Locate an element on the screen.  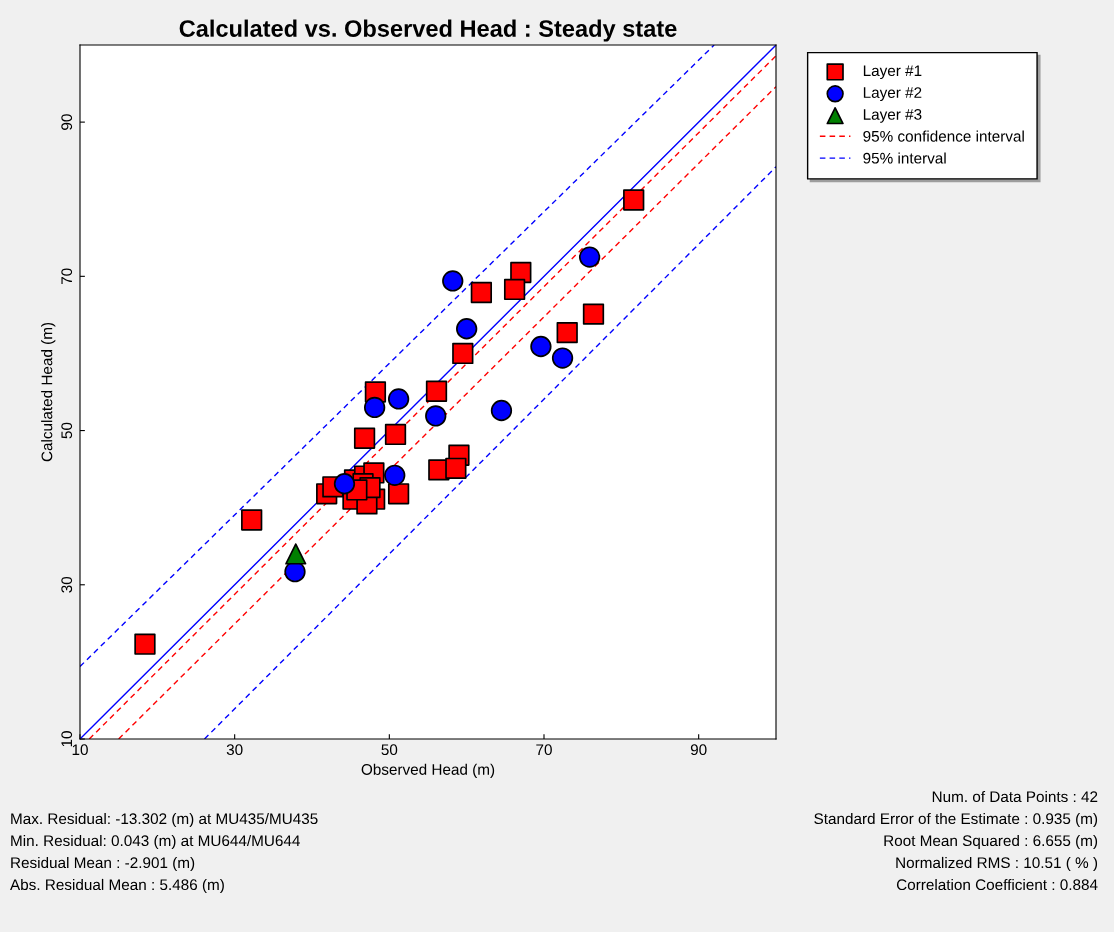
text: Standard Error of the Estimate : 0.935 (m) is located at coordinates (956, 820).